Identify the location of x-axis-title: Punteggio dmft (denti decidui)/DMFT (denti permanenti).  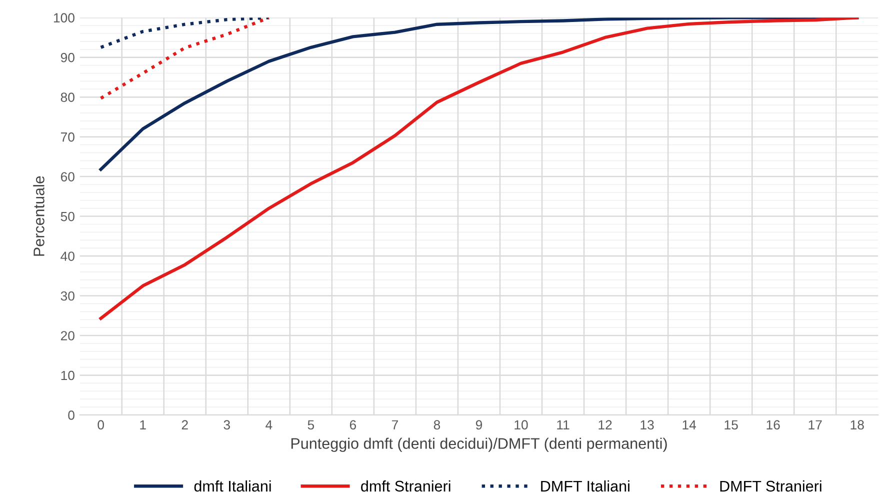
(479, 445).